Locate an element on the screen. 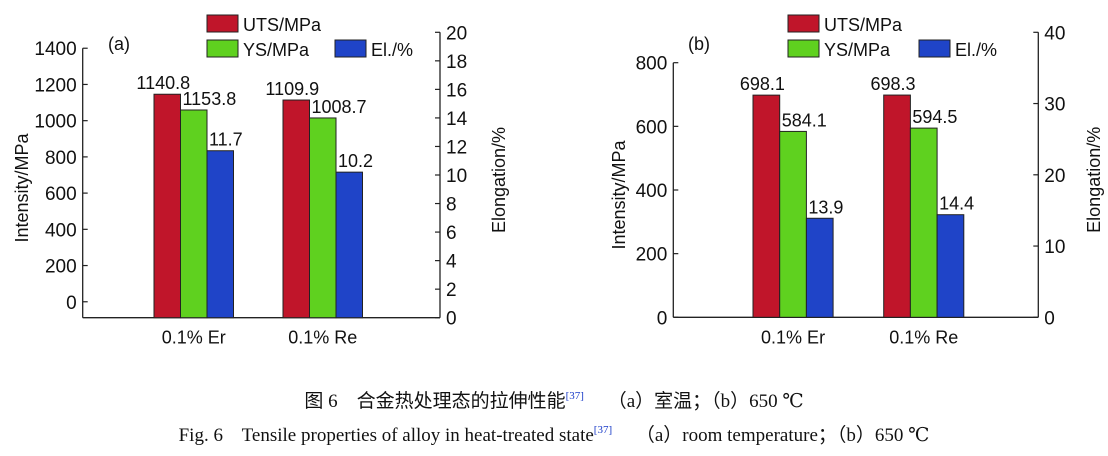 The height and width of the screenshot is (456, 1108). caption-en-ref: [37] is located at coordinates (603, 430).